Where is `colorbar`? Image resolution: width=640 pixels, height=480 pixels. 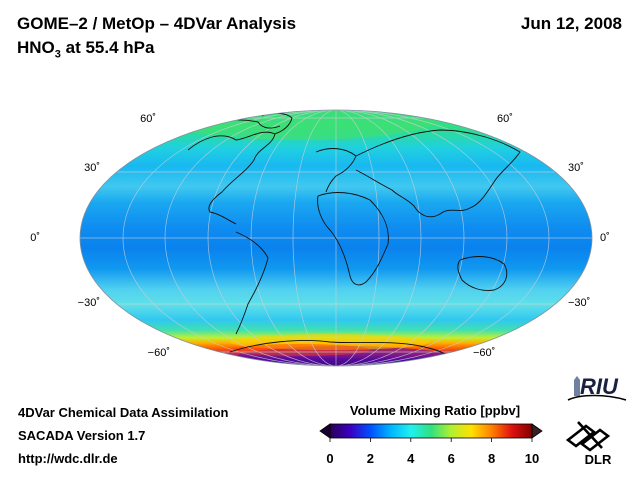
colorbar is located at coordinates (431, 432).